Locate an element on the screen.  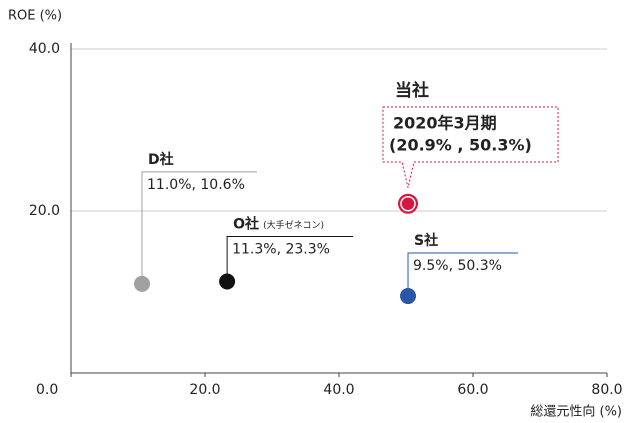
x-tick-label: 0.0 is located at coordinates (47, 390).